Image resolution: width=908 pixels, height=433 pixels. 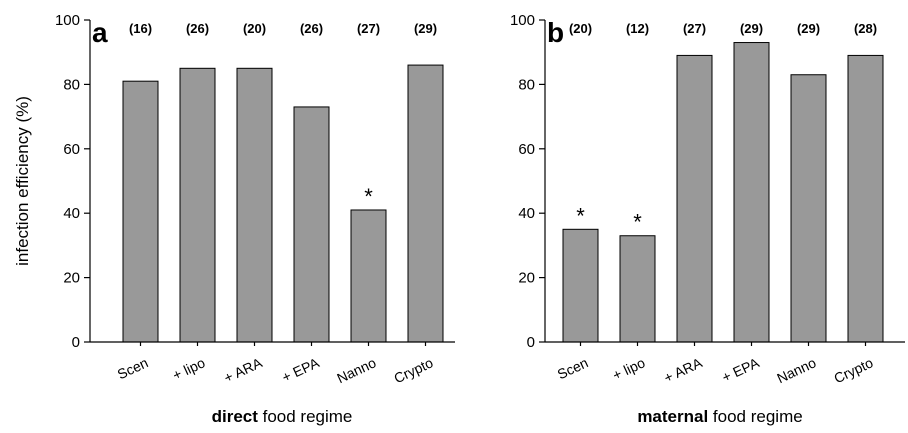 What do you see at coordinates (555, 32) in the screenshot?
I see `panel-label: b` at bounding box center [555, 32].